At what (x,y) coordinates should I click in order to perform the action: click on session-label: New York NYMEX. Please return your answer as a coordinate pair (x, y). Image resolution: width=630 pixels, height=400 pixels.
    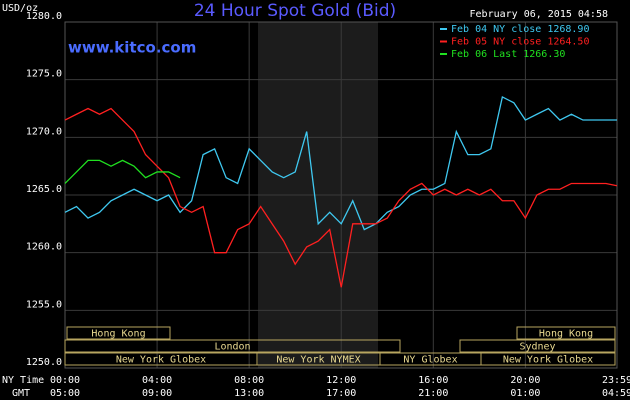
    Looking at the image, I should click on (318, 360).